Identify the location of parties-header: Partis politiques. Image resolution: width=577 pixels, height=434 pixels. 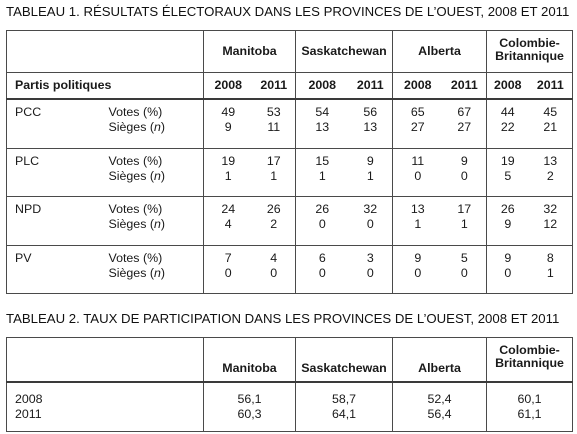
(105, 86).